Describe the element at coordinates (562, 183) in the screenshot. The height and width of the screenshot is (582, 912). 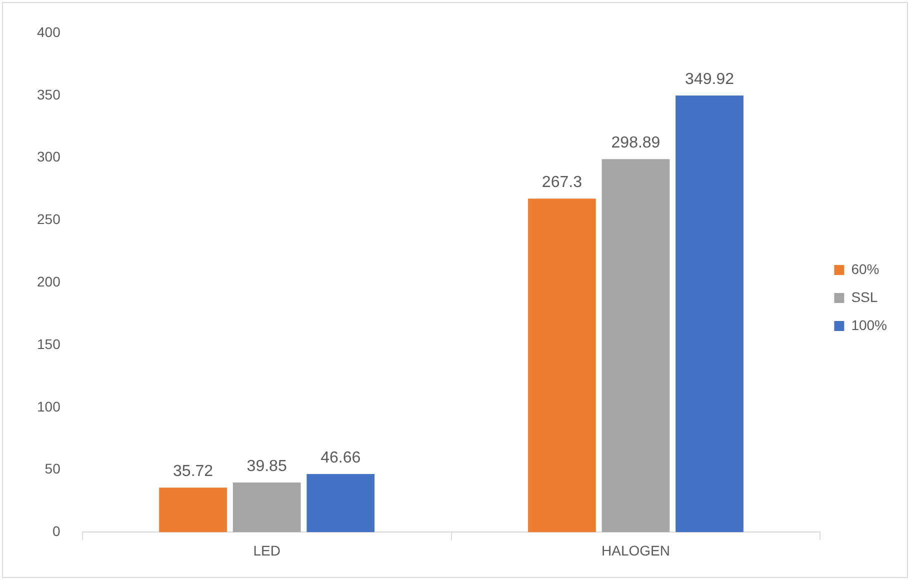
I see `data-label: 267.3` at that location.